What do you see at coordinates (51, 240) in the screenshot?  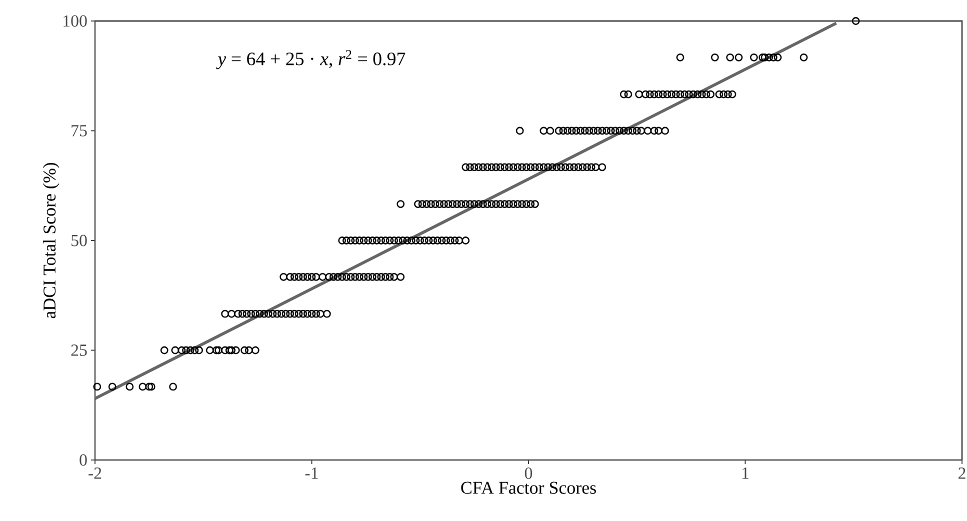 I see `y-axis-title: aDCI Total Score (%)` at bounding box center [51, 240].